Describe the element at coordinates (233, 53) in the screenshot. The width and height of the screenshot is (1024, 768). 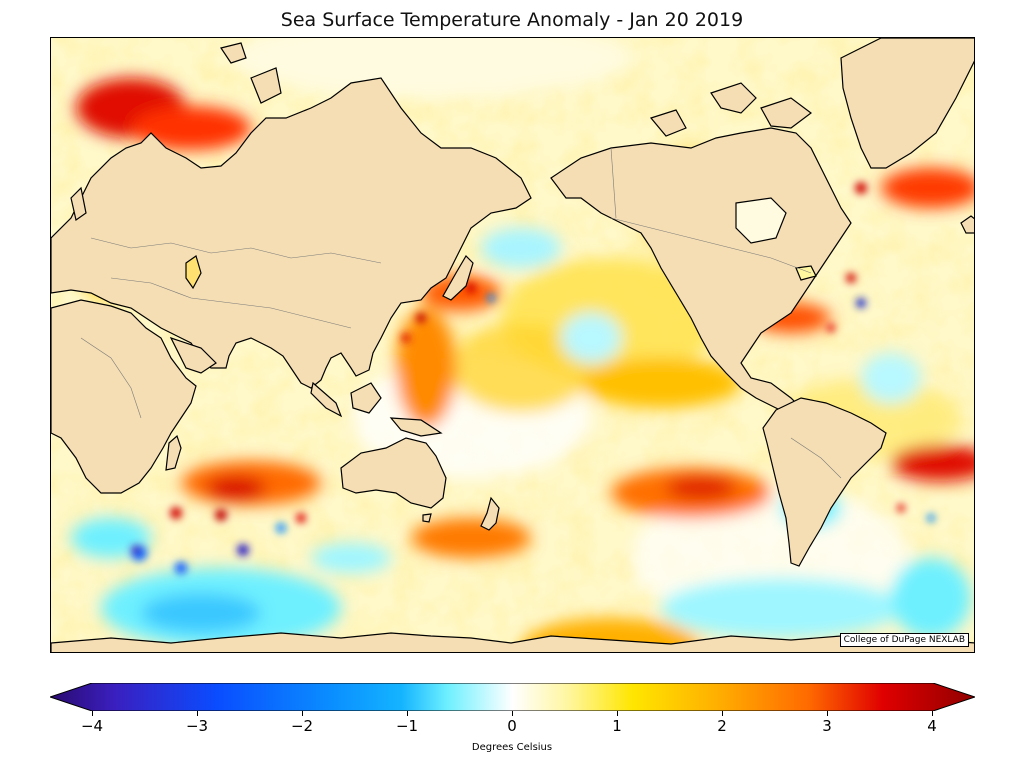
I see `svalbard` at that location.